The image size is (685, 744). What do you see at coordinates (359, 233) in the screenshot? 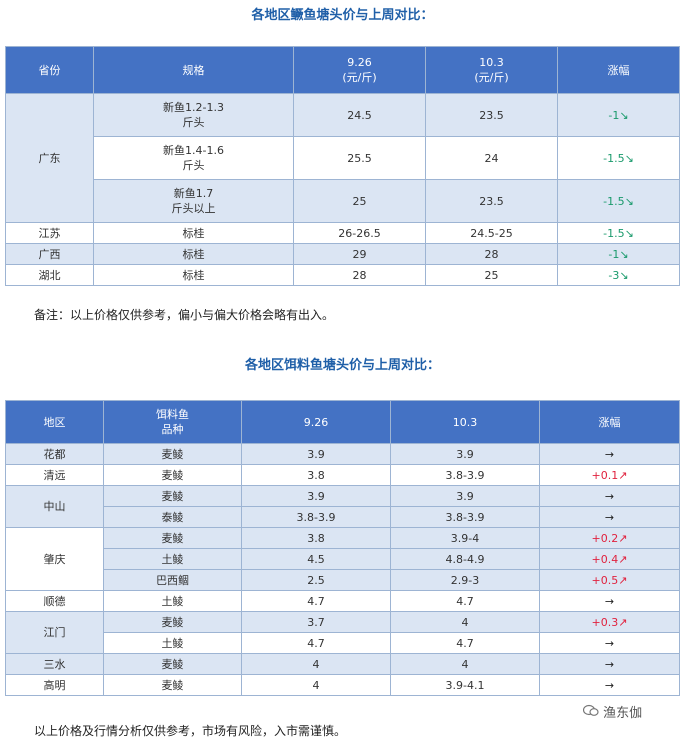
I see `price-926-cell: 26-26.5` at bounding box center [359, 233].